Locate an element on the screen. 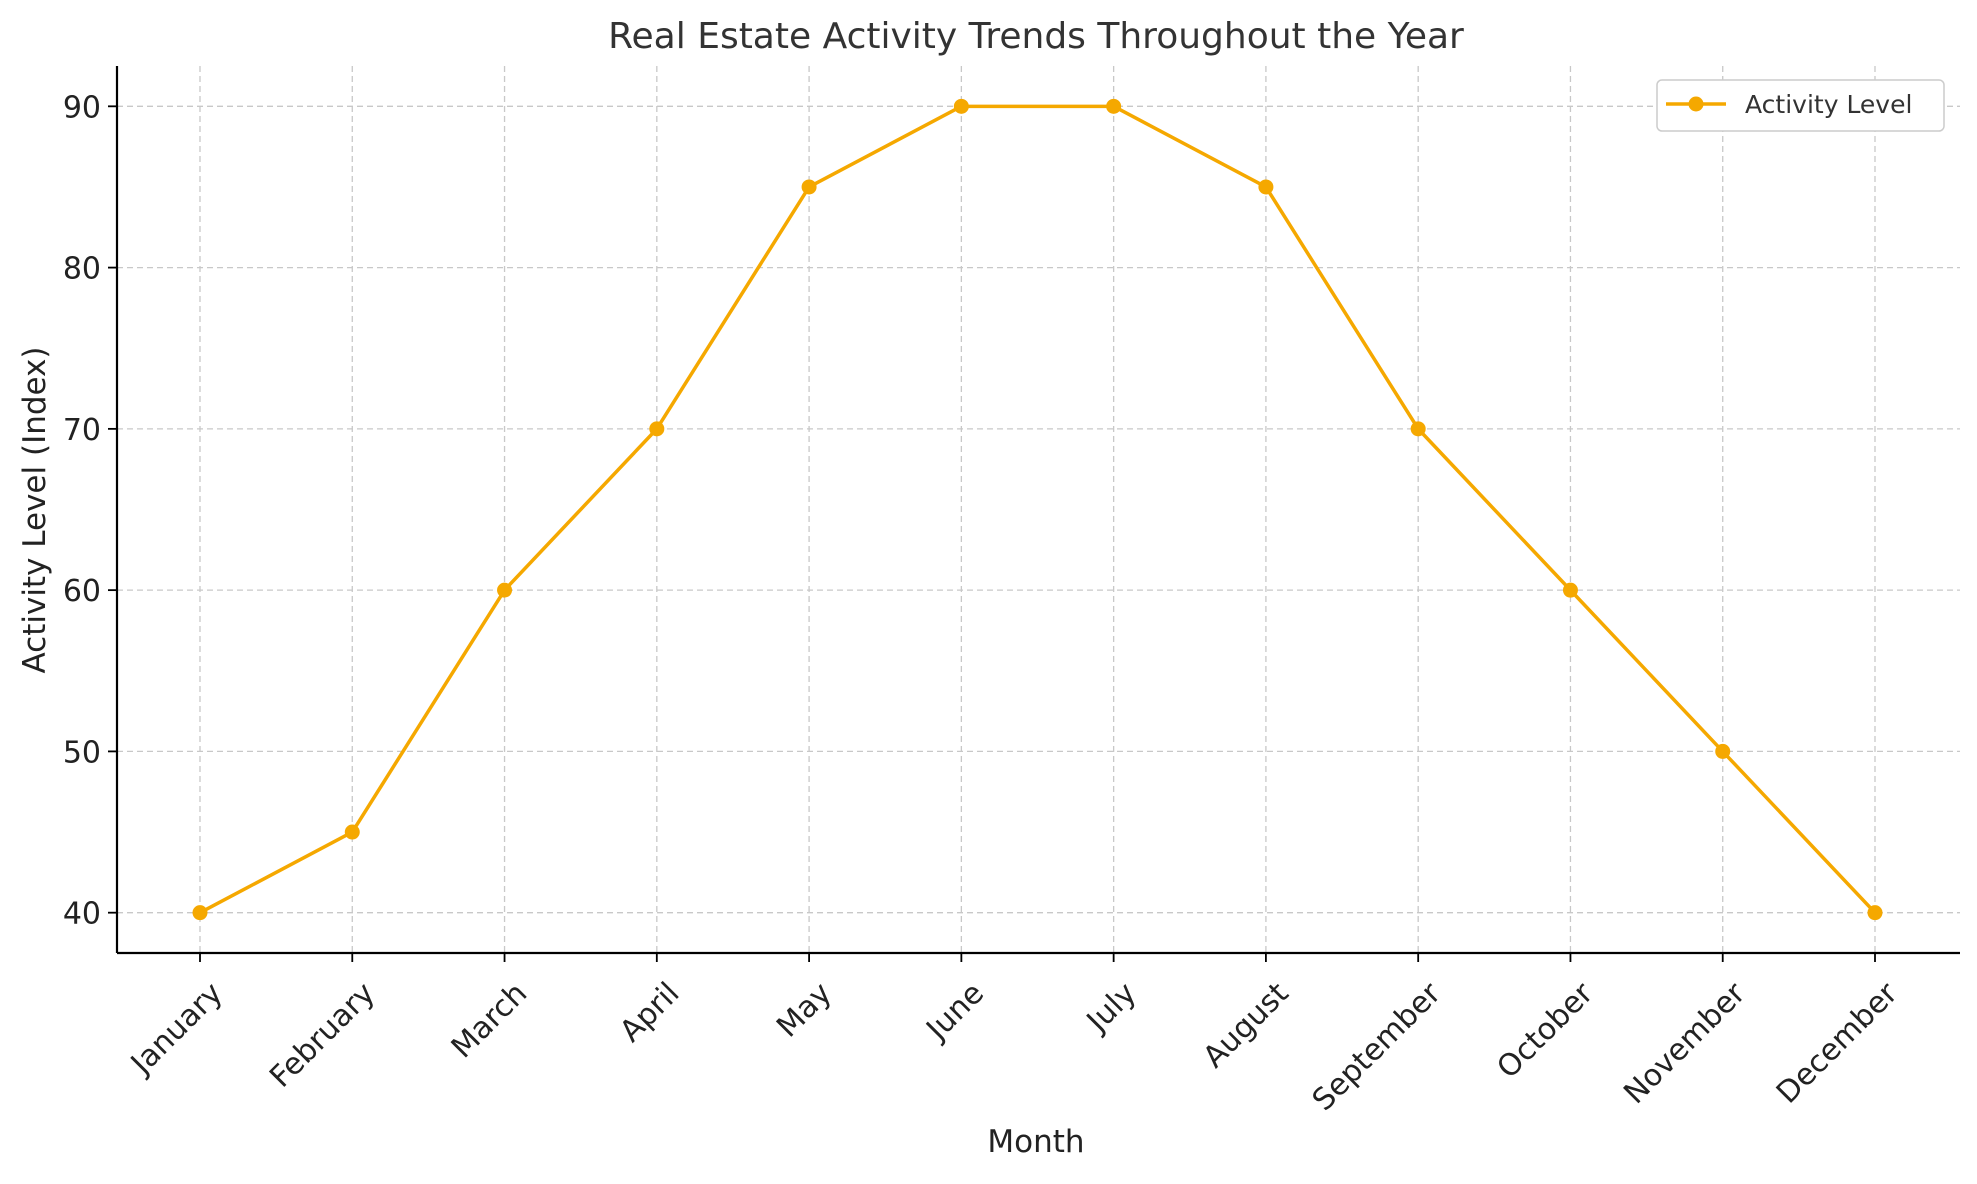 The height and width of the screenshot is (1184, 1977). legend: Activity Level is located at coordinates (1800, 105).